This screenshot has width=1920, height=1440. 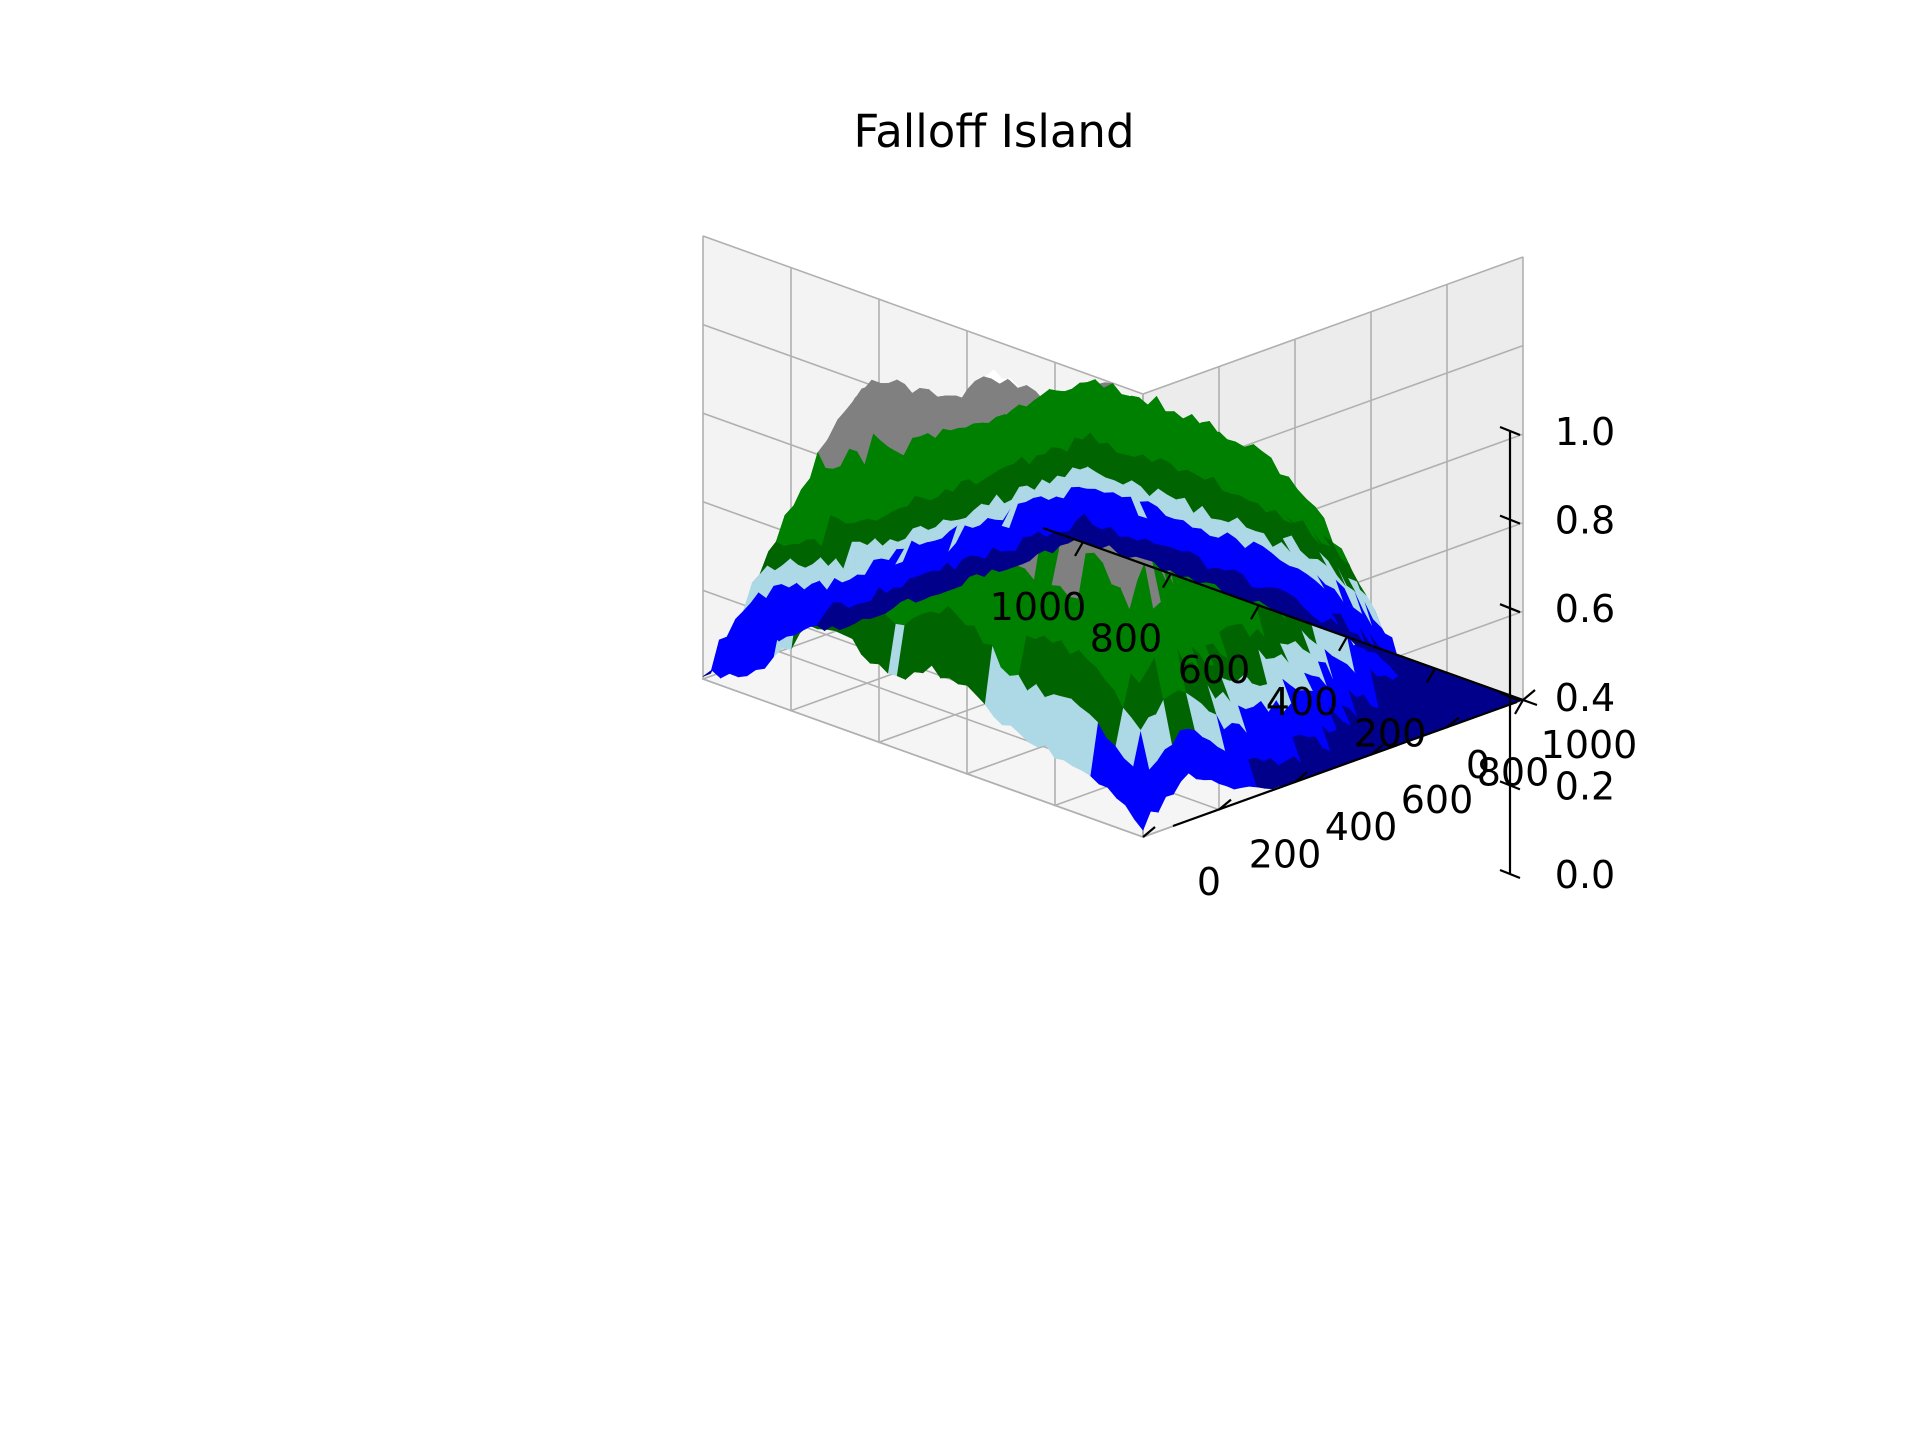 I want to click on z-tick-label: 0.0, so click(x=1585, y=875).